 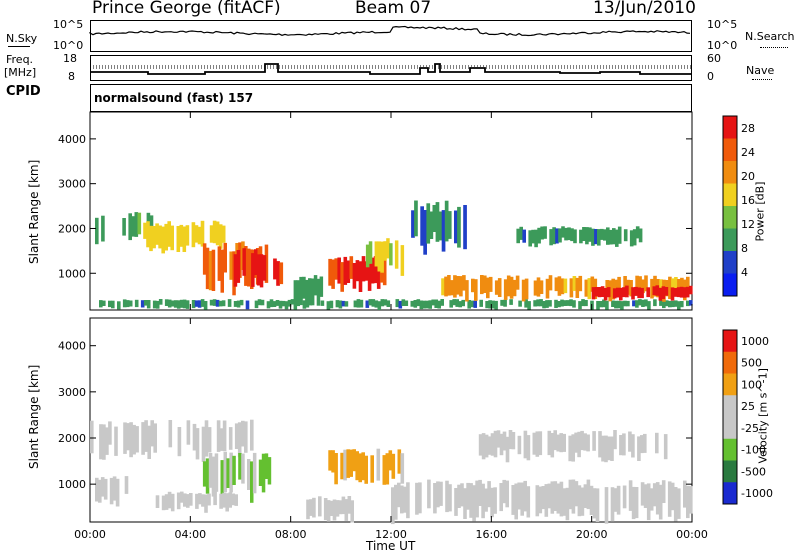 What do you see at coordinates (34, 416) in the screenshot?
I see `velocity-y-axis-label: Slant Range [km]` at bounding box center [34, 416].